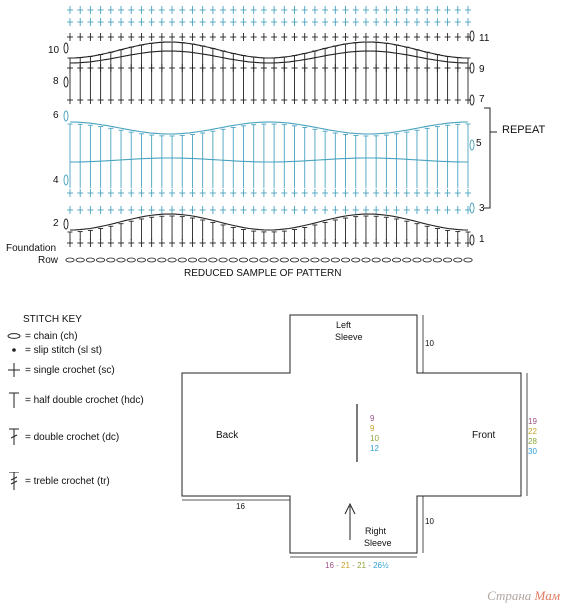  I want to click on row-label-8: 8, so click(56, 81).